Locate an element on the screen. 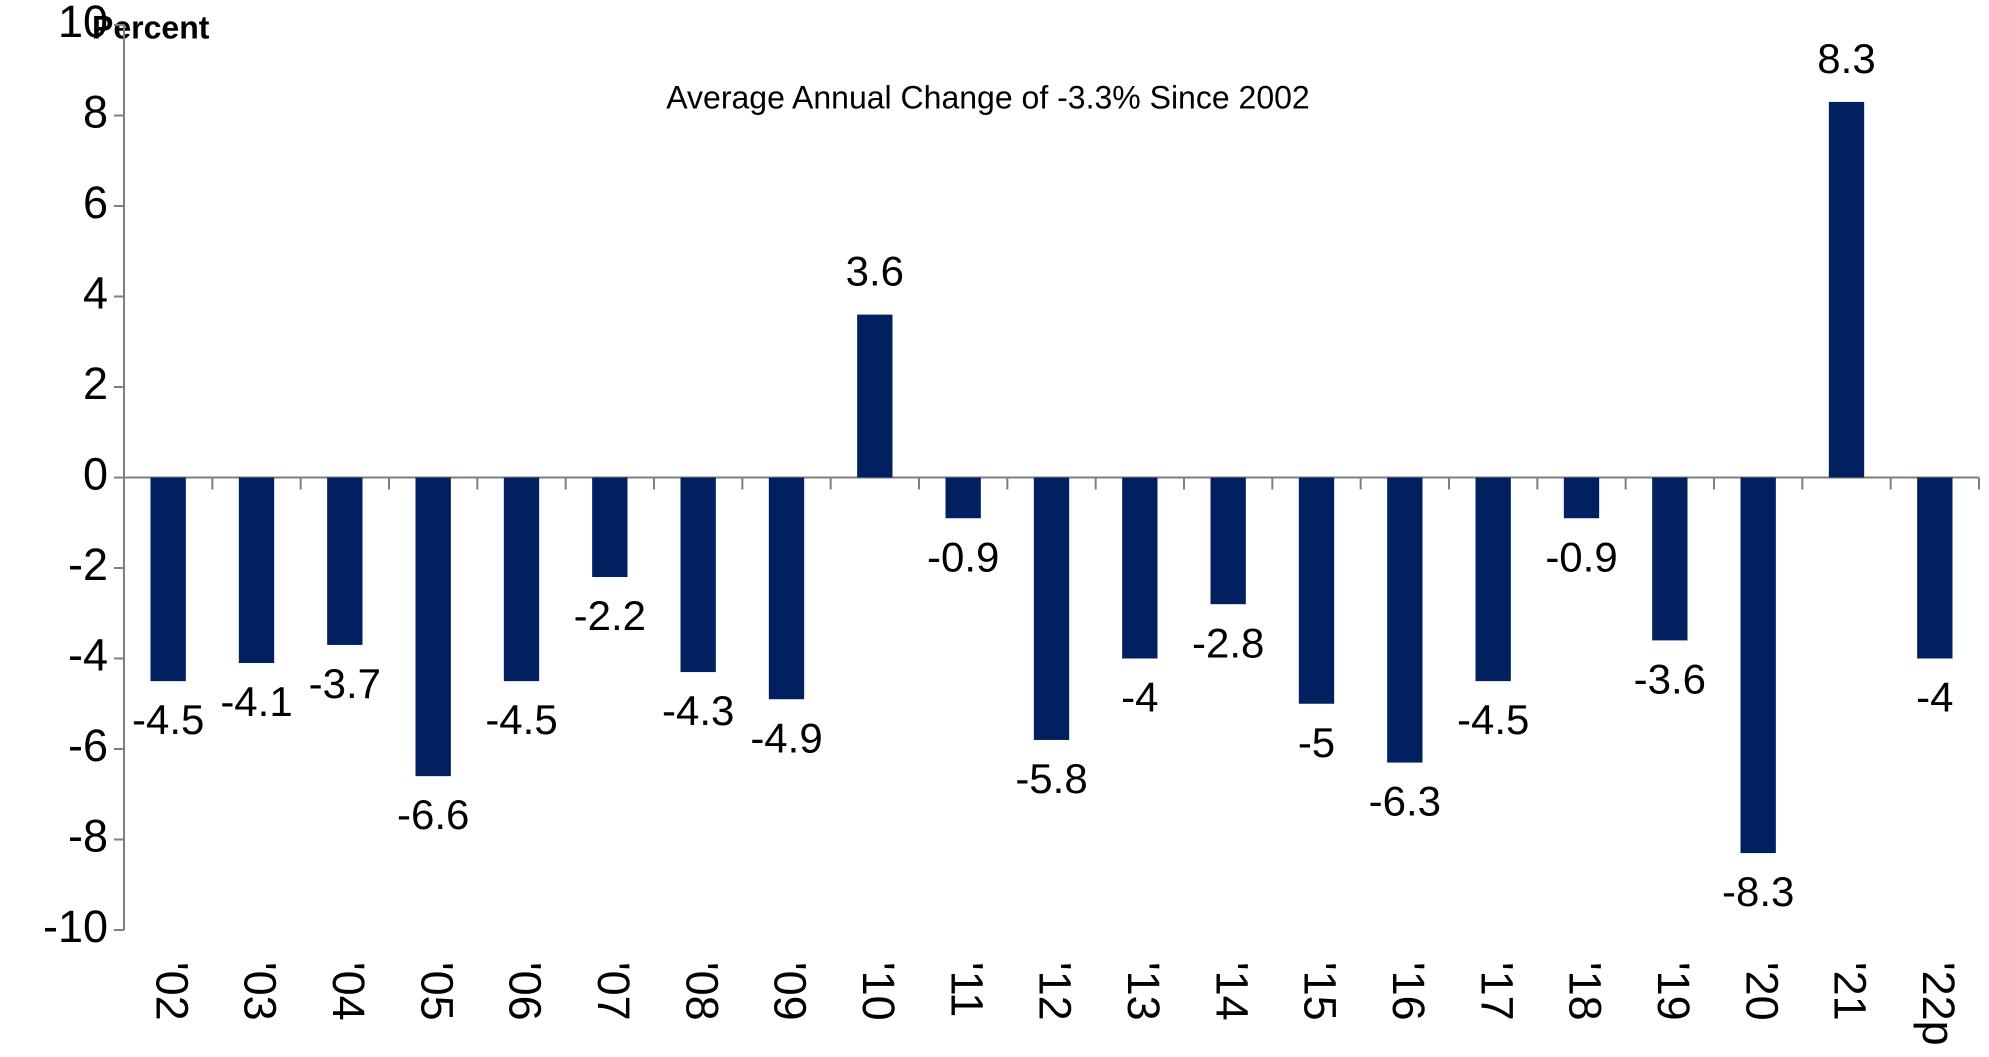 This screenshot has height=1057, width=1989. x-tick-label: '18 is located at coordinates (1585, 991).